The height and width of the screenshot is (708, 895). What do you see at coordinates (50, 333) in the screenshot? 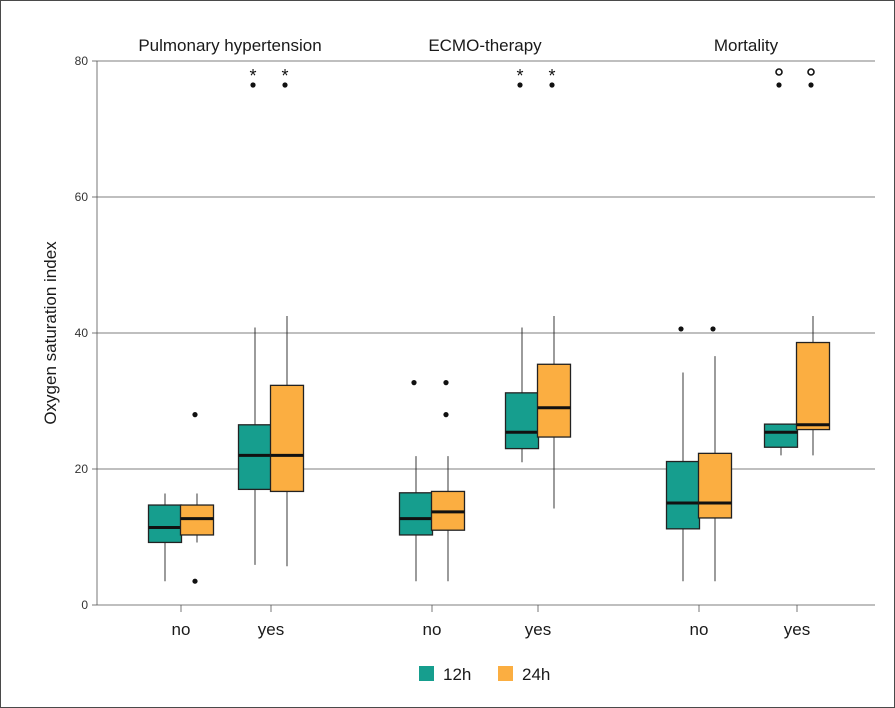
I see `y-axis-title: Oxygen saturation index` at bounding box center [50, 333].